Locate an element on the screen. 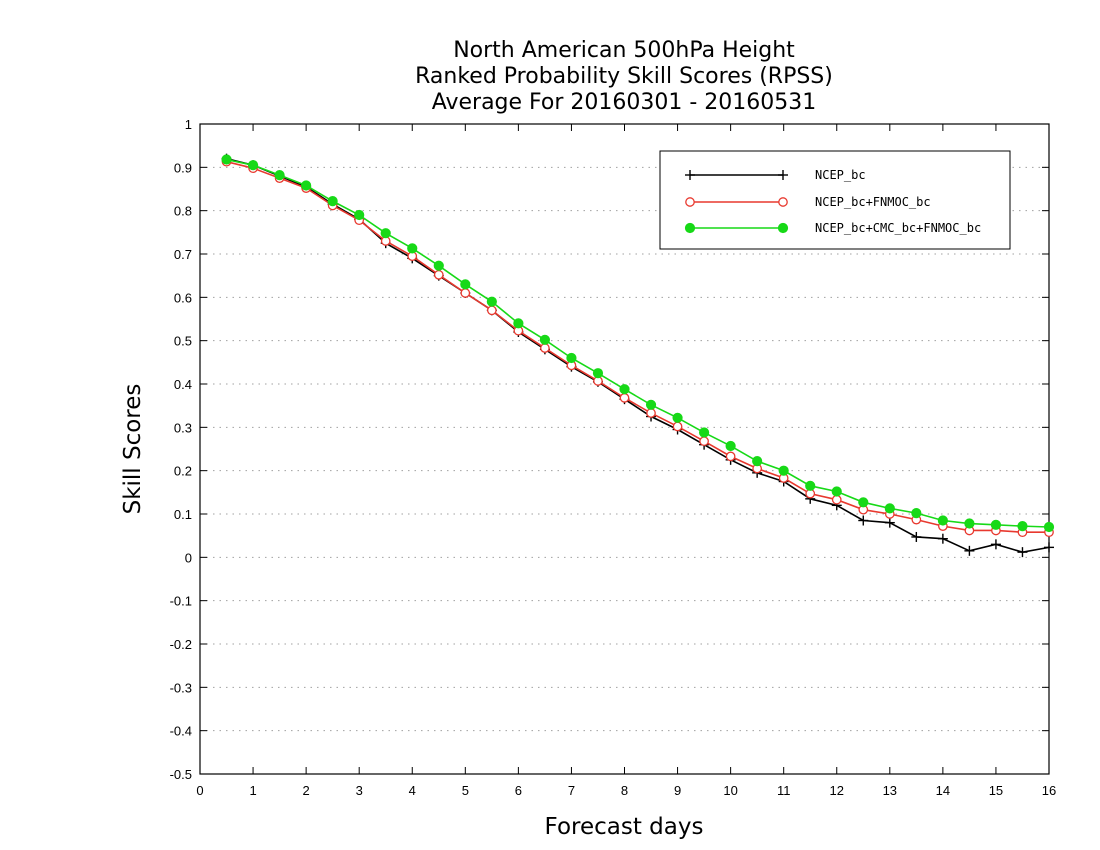 The image size is (1100, 850). chart-title-line: North American 500hPa Height is located at coordinates (624, 50).